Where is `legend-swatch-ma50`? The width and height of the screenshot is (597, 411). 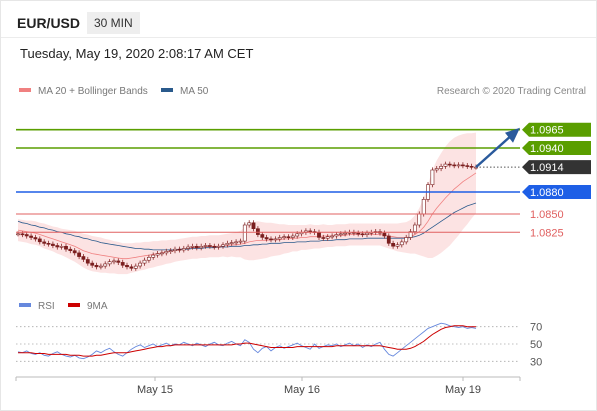
legend-swatch-ma50 is located at coordinates (167, 90).